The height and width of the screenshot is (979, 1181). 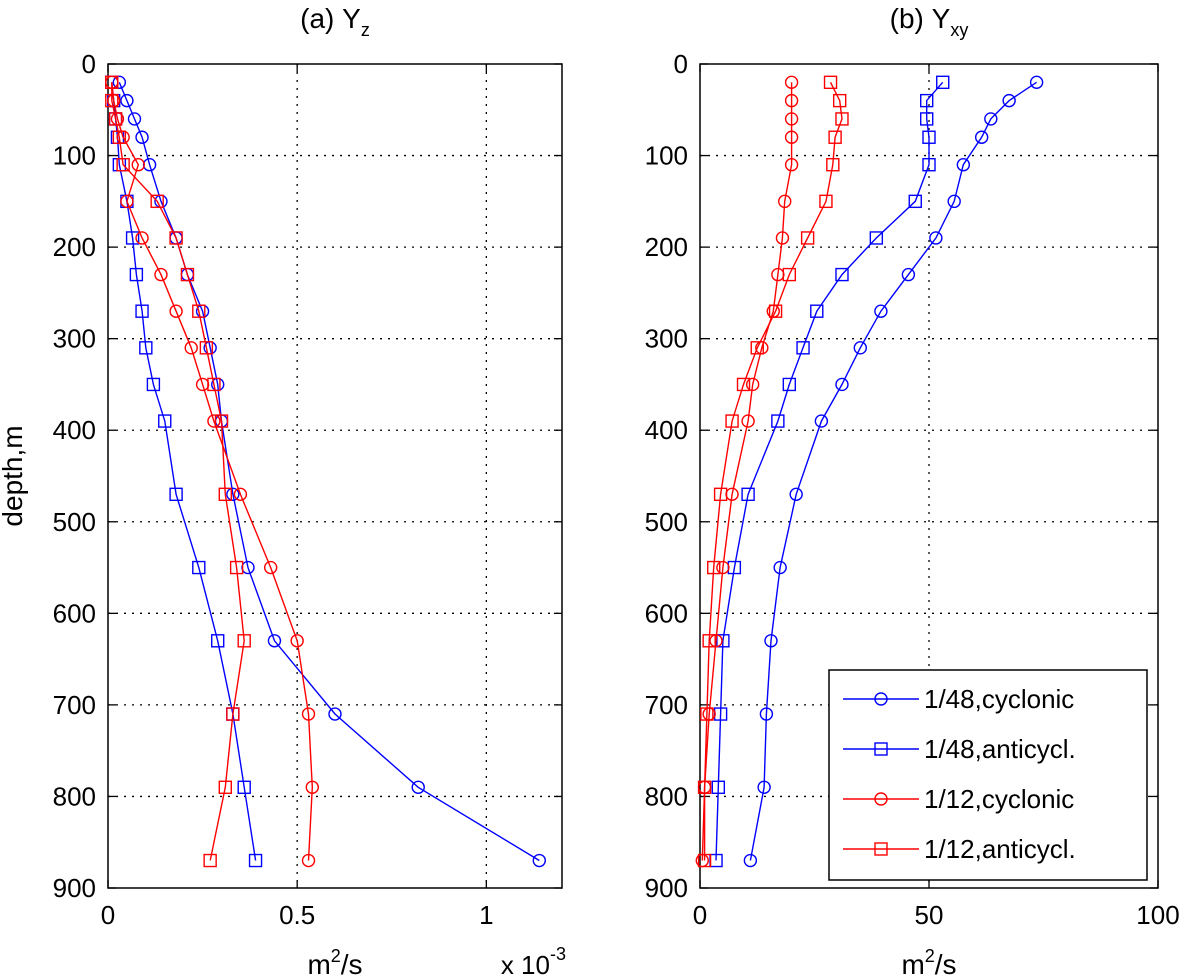 What do you see at coordinates (1157, 915) in the screenshot?
I see `x-tick-label: 100` at bounding box center [1157, 915].